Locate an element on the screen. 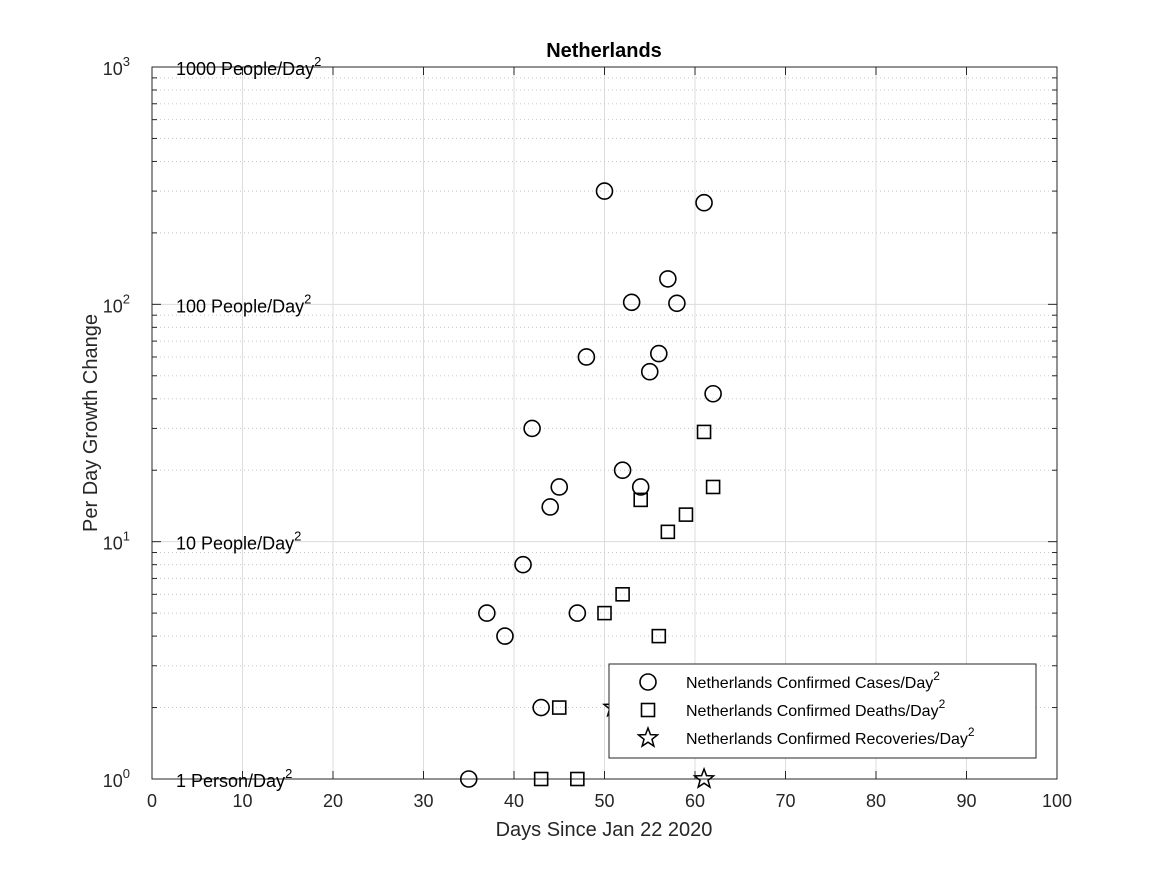  rate-annotation: 1000 People/Day2 is located at coordinates (248, 66).